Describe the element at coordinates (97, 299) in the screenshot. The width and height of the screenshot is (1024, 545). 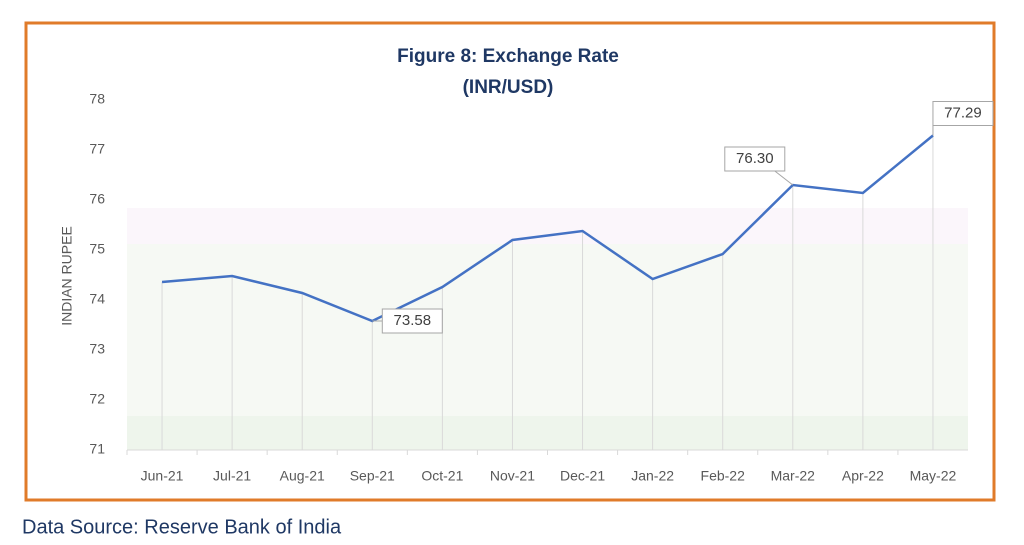
I see `y-tick-label: 74` at that location.